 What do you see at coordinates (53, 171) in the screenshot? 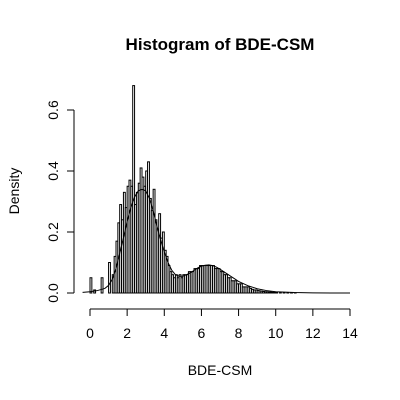
I see `y-tick-label: 0.4` at bounding box center [53, 171].